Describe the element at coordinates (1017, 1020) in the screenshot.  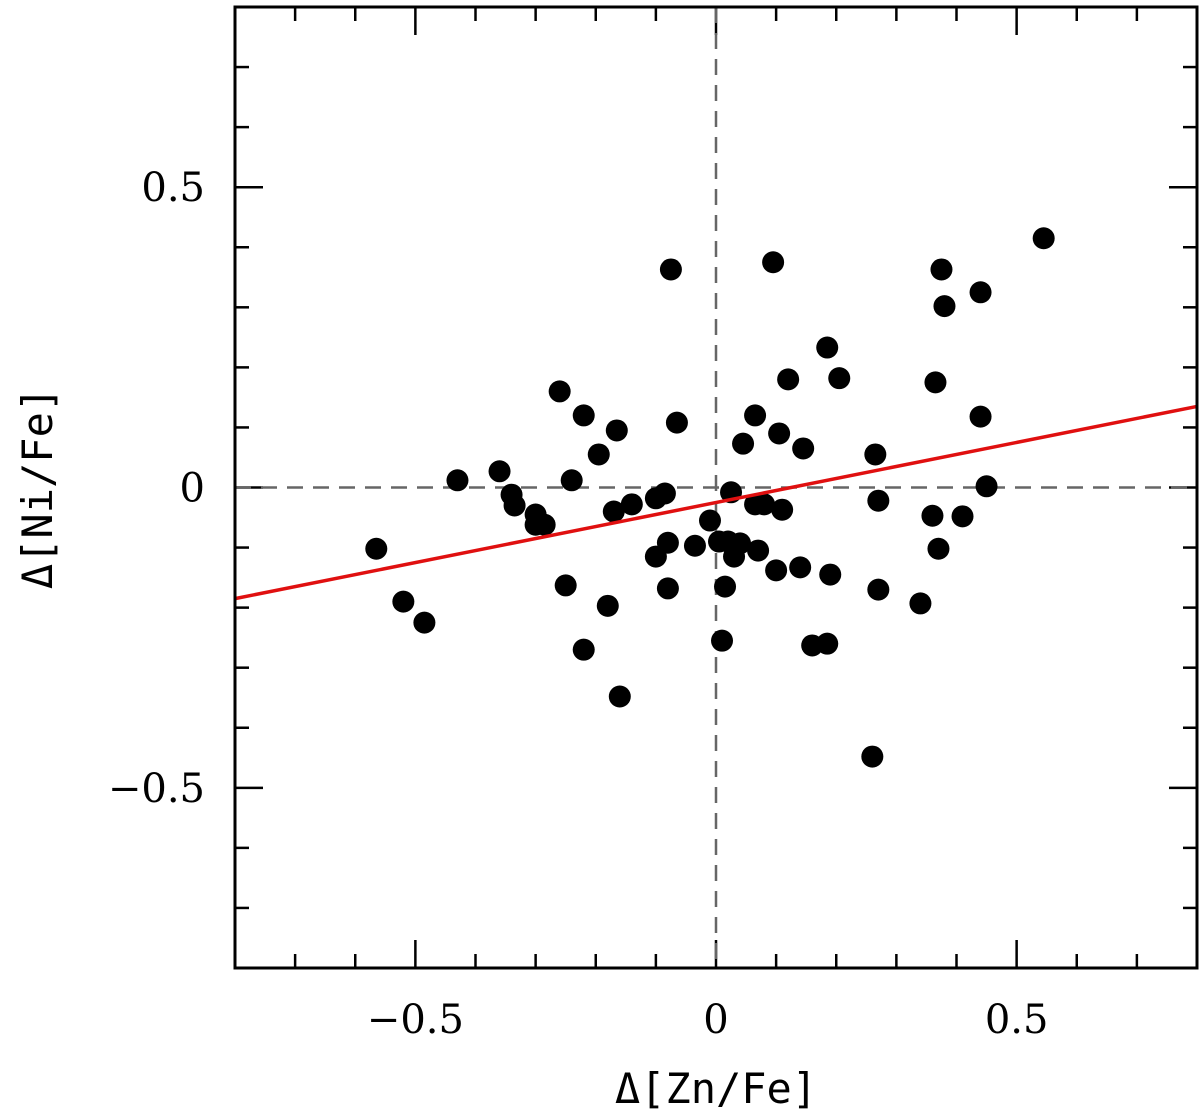
I see `x-tick-label: 0.5` at that location.